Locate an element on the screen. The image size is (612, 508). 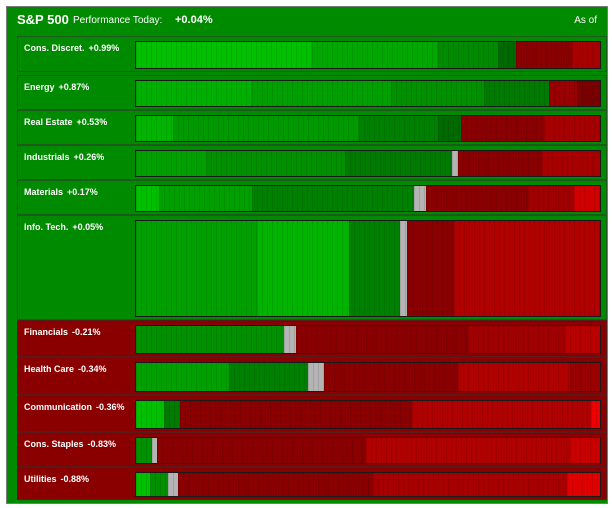
sector-change: -0.21% is located at coordinates (86, 332).